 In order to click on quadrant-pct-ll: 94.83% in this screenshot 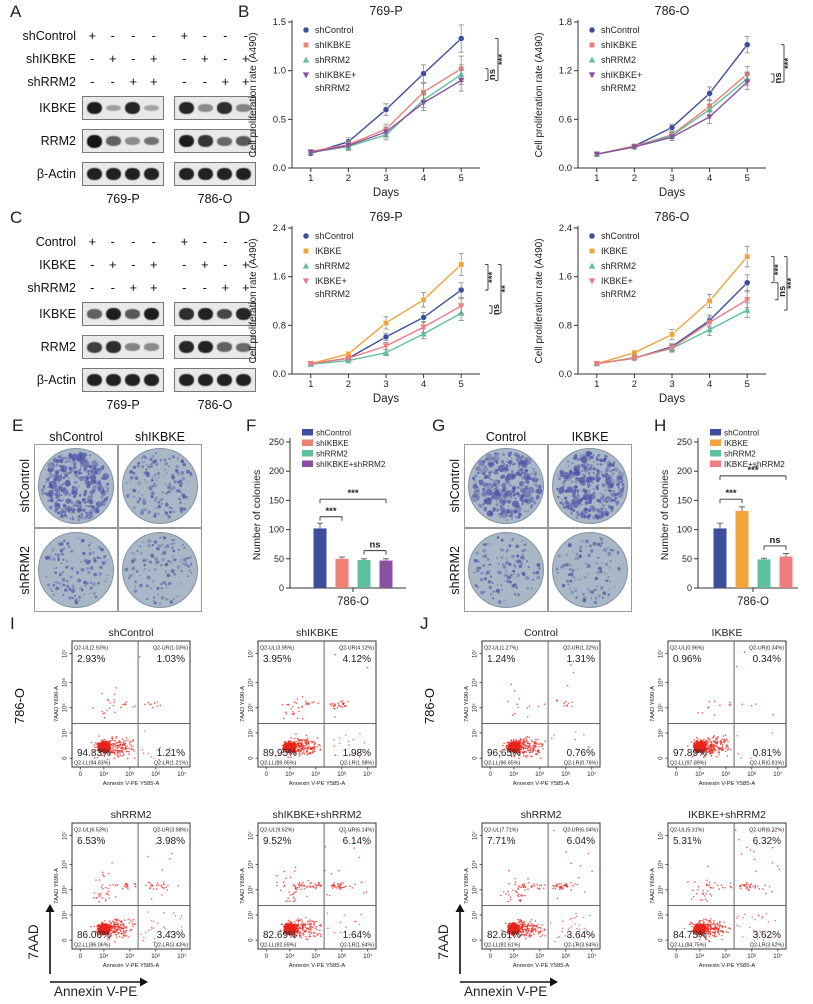, I will do `click(94, 753)`.